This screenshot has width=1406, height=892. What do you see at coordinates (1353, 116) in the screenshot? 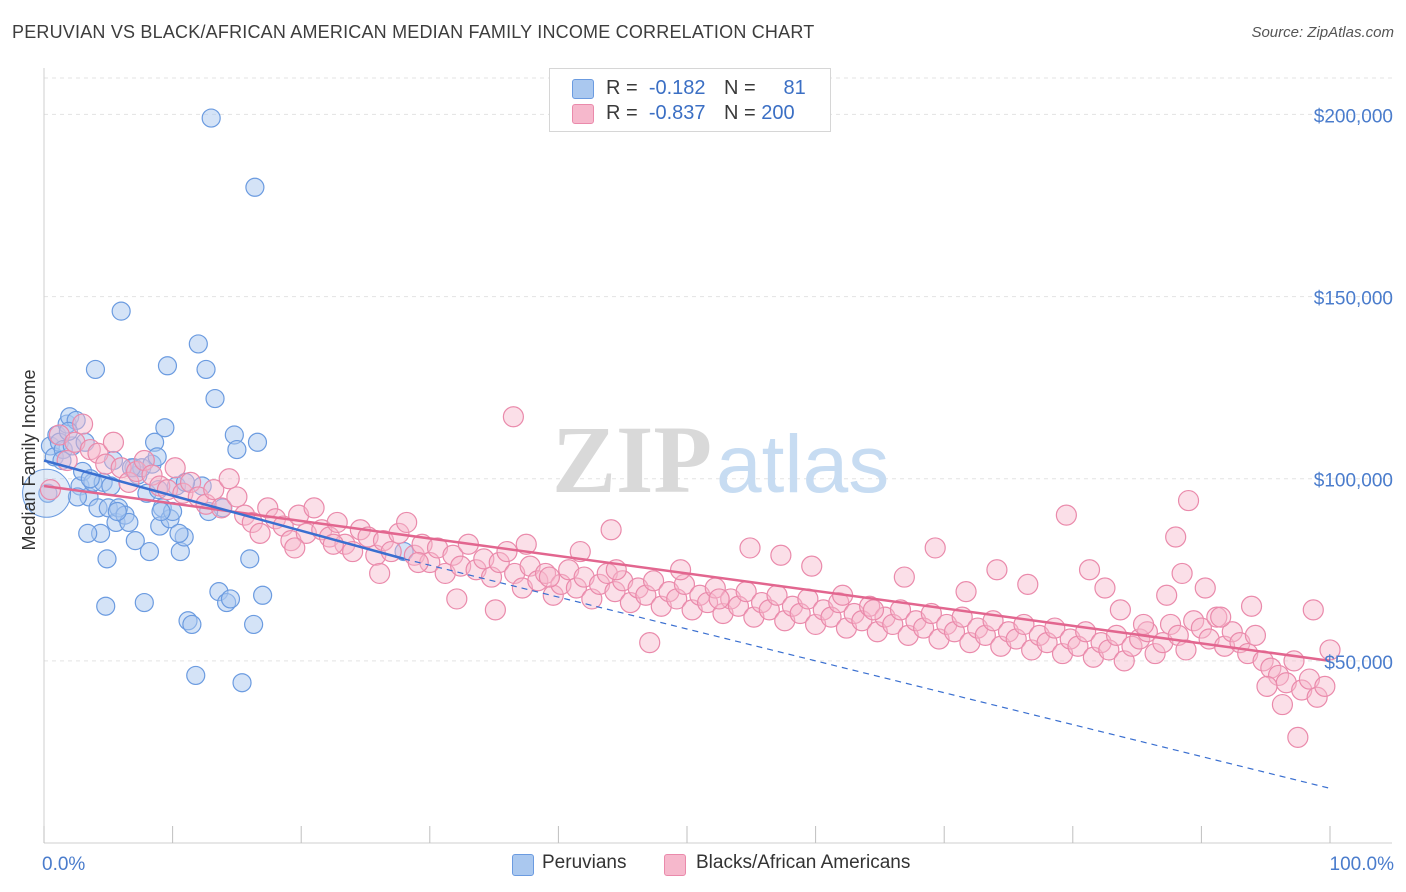
I see `y-tick-label: $200,000` at bounding box center [1353, 116].